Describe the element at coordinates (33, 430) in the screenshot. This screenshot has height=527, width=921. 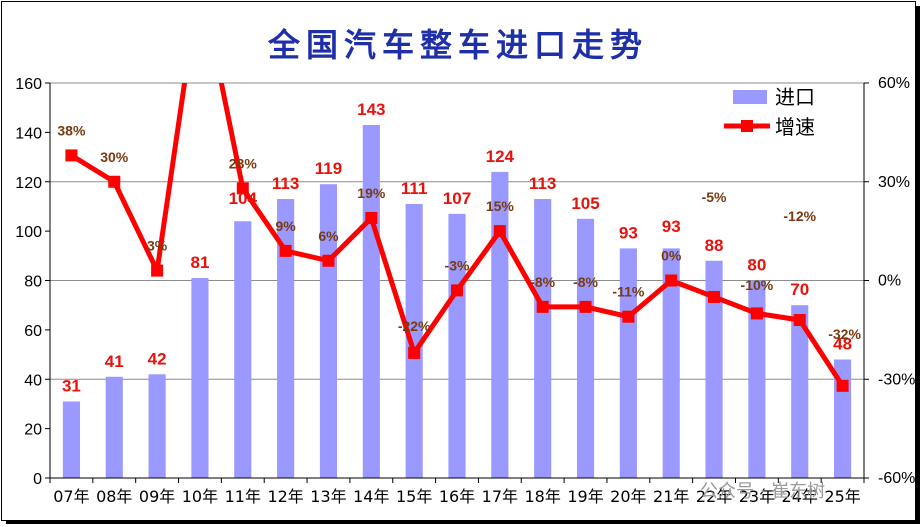
I see `y-left-tick-label: 20` at that location.